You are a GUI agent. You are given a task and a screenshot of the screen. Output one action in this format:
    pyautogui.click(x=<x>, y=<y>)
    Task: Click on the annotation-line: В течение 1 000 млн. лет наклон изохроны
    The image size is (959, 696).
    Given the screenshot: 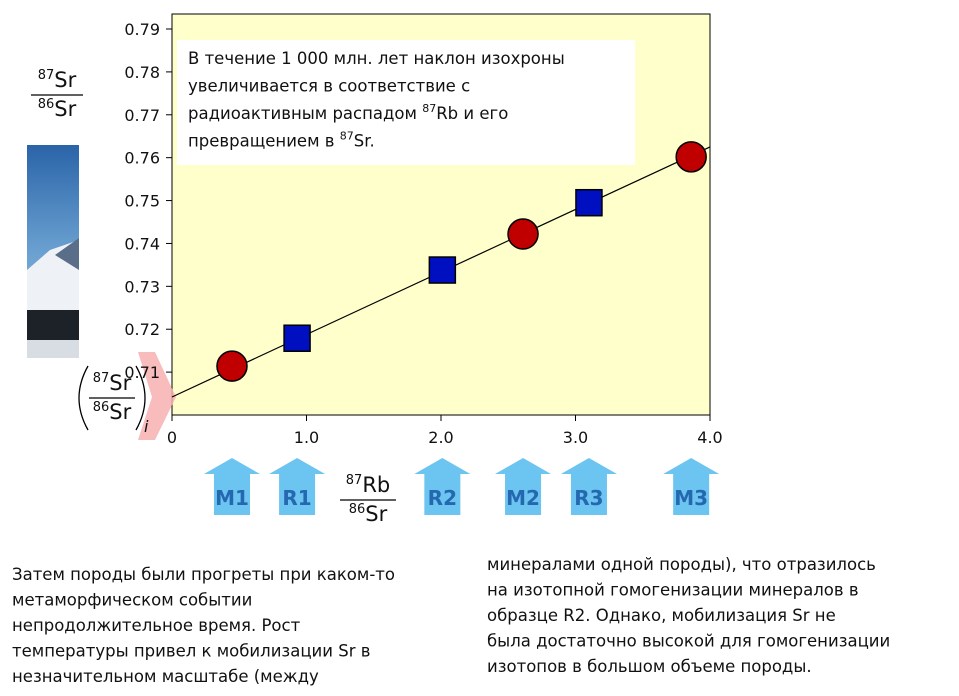 What is the action you would take?
    pyautogui.click(x=376, y=58)
    